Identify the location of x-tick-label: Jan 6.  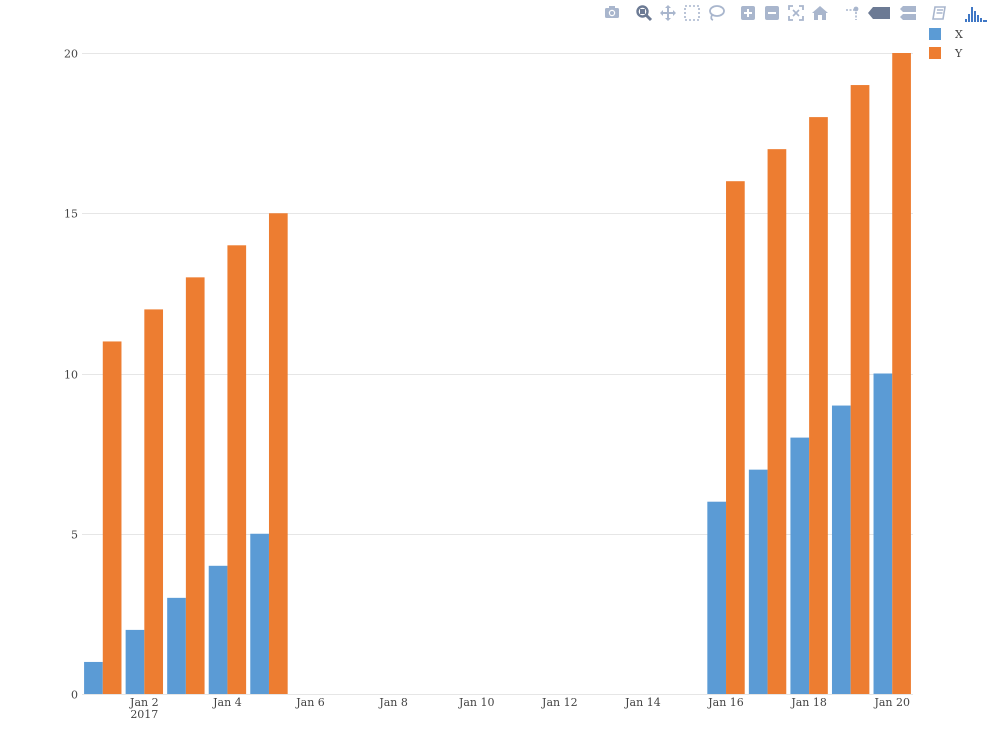
(310, 702).